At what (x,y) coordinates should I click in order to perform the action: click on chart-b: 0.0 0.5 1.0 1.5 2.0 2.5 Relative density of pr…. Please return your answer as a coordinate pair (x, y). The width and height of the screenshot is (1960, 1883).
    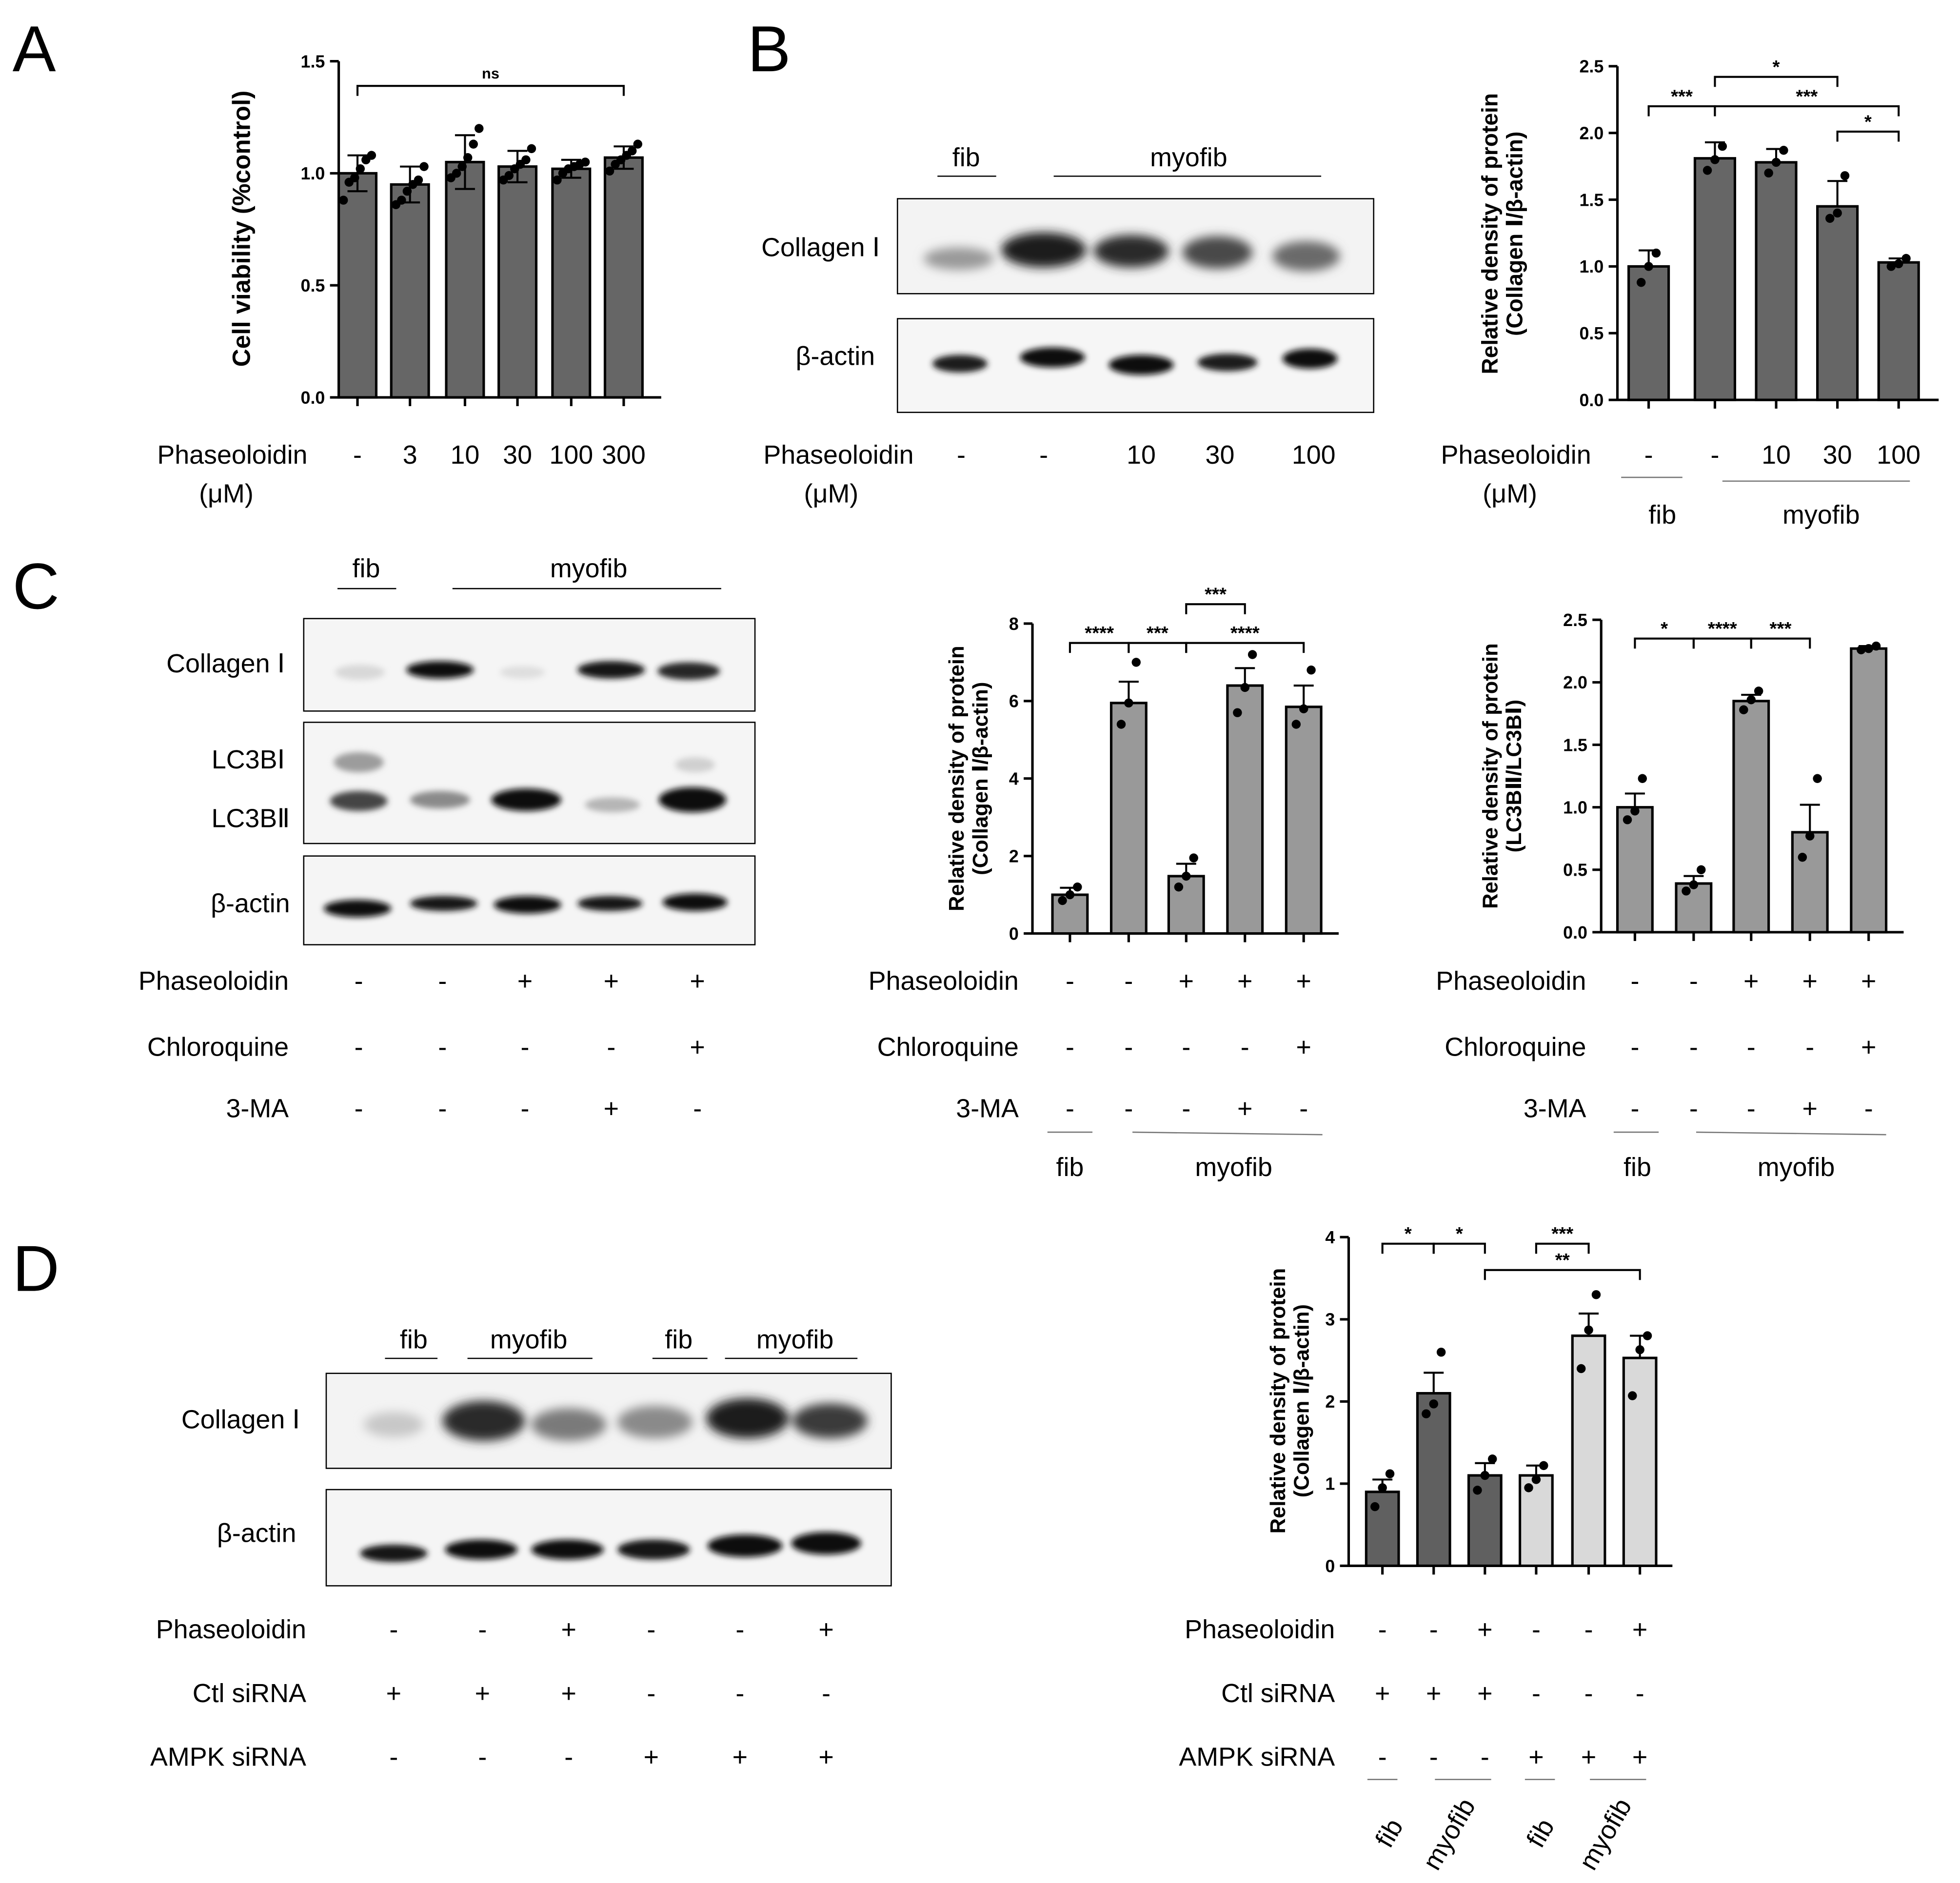
    Looking at the image, I should click on (1708, 233).